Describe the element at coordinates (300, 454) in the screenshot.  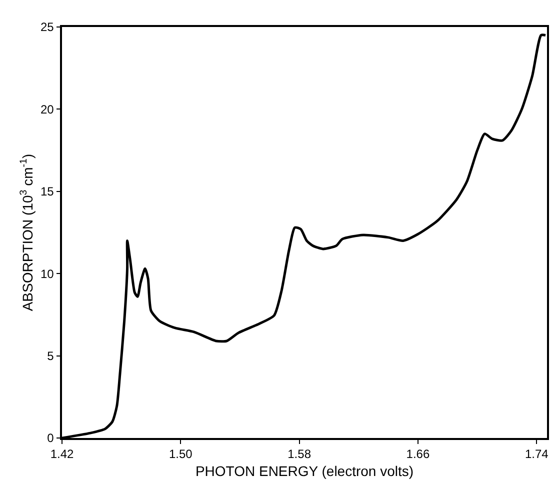
I see `x-tick-label: 1.58` at that location.